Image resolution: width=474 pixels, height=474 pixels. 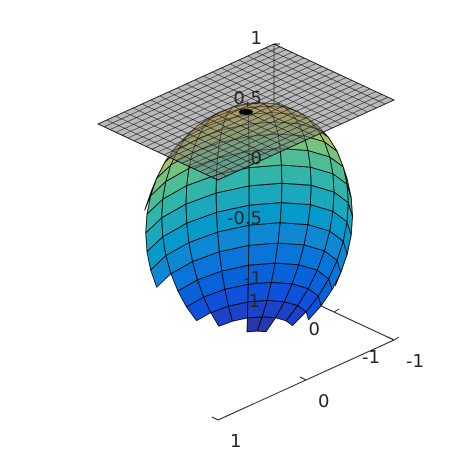 I want to click on z-tick-label: -0.5, so click(x=244, y=218).